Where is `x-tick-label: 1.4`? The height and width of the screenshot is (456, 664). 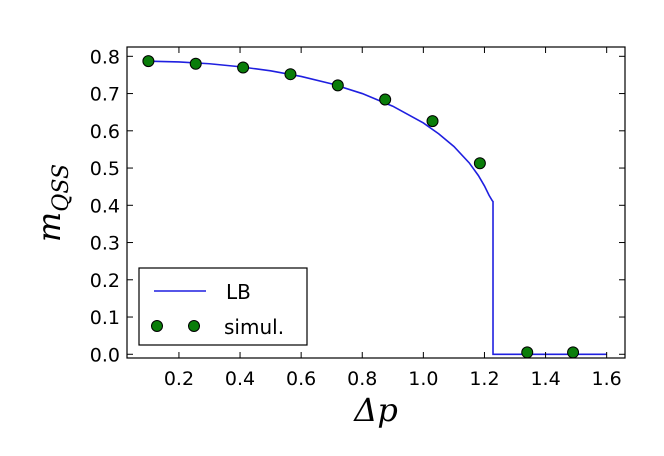
x-tick-label: 1.4 is located at coordinates (545, 379).